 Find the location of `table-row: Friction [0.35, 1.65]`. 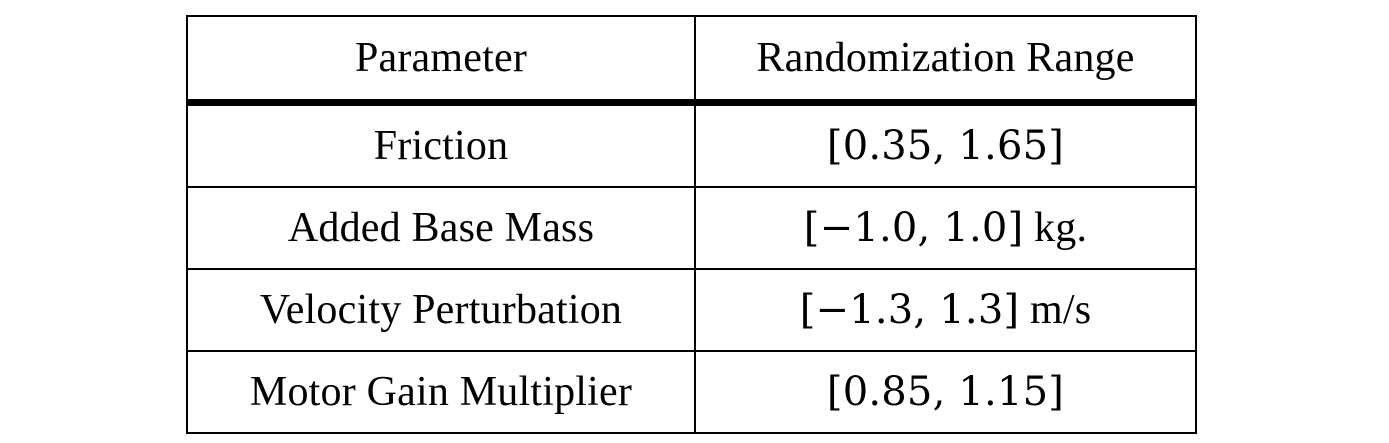

table-row: Friction [0.35, 1.65] is located at coordinates (691, 144).